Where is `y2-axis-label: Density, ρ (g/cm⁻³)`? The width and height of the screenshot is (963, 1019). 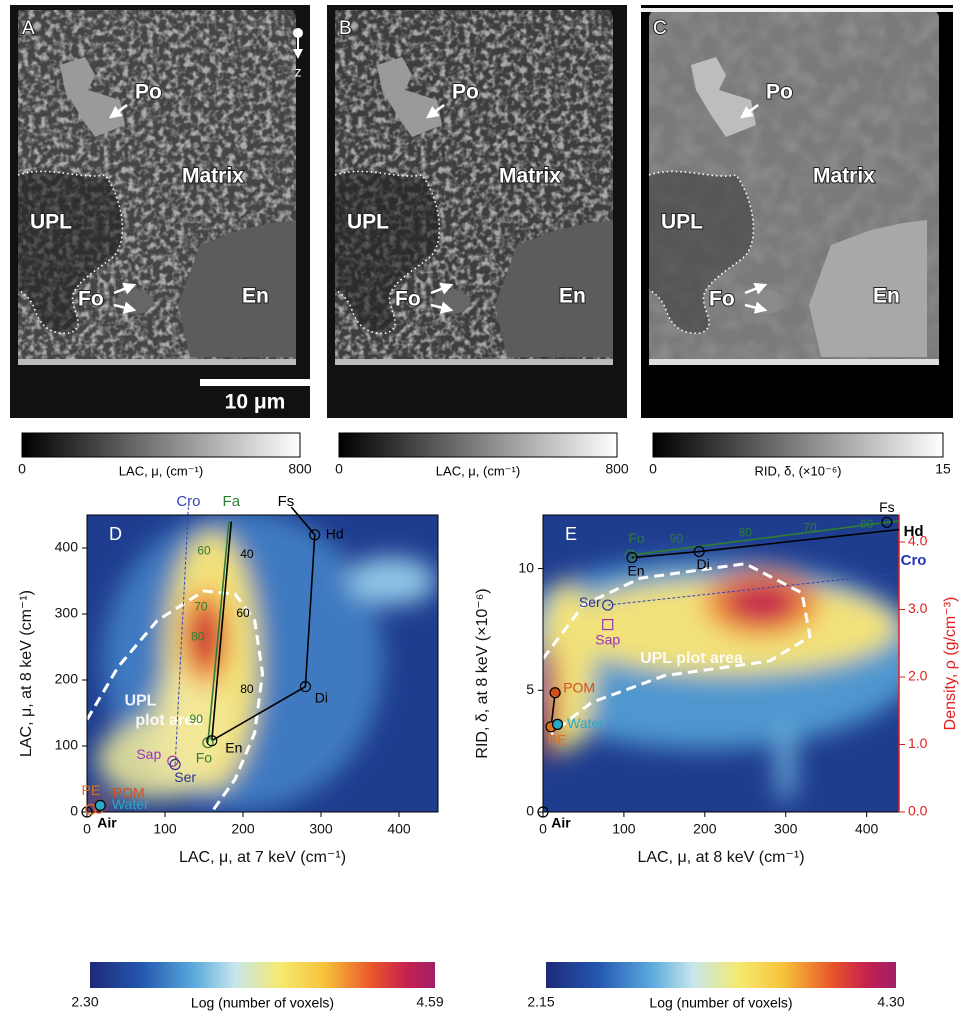 y2-axis-label: Density, ρ (g/cm⁻³) is located at coordinates (950, 664).